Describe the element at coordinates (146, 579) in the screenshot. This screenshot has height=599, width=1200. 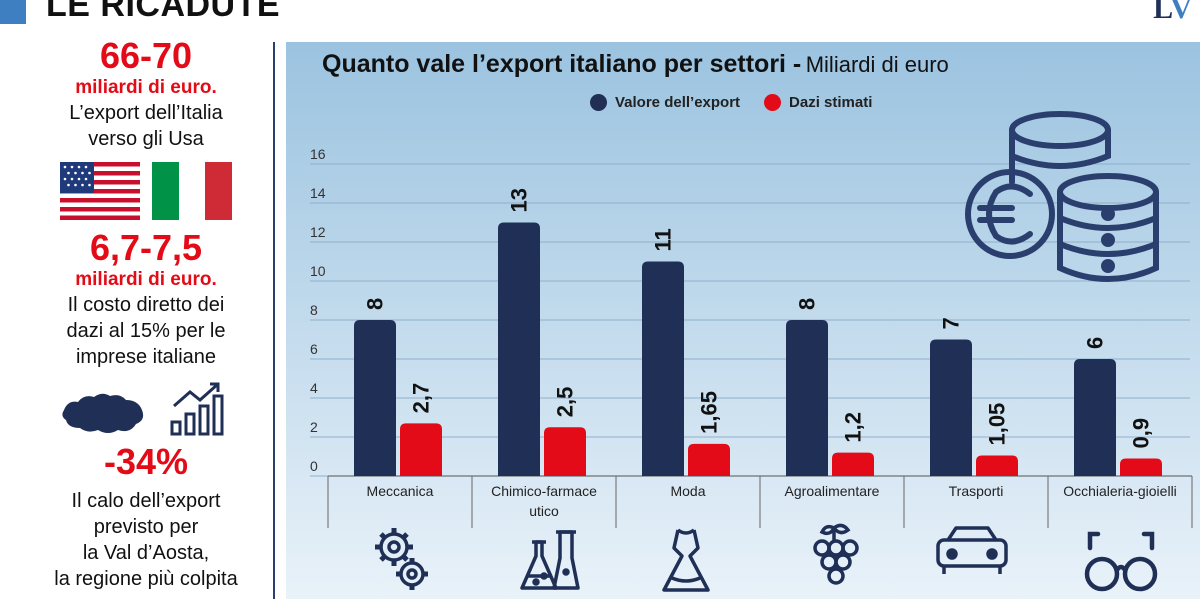
I see `stat-decline-desc-line: la regione più colpita` at that location.